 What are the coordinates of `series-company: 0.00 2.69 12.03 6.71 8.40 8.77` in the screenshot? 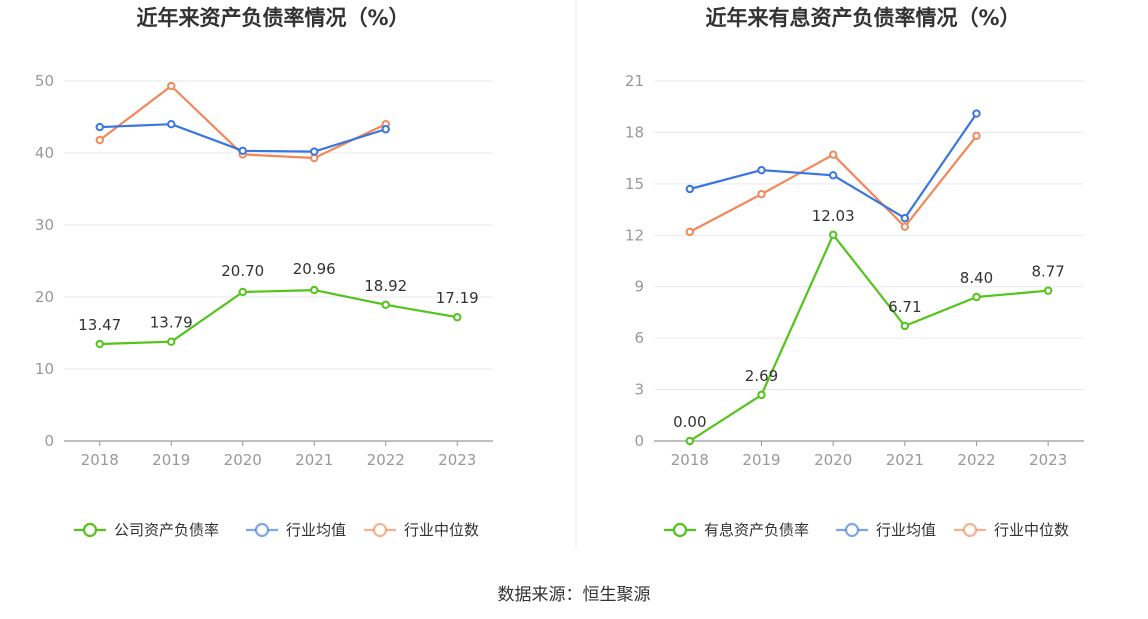 It's located at (869, 326).